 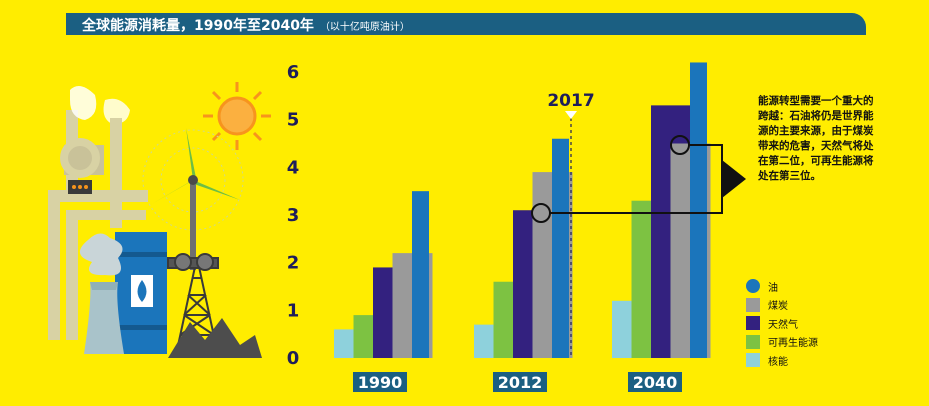 I want to click on wind-turbine-icon, so click(x=193, y=199).